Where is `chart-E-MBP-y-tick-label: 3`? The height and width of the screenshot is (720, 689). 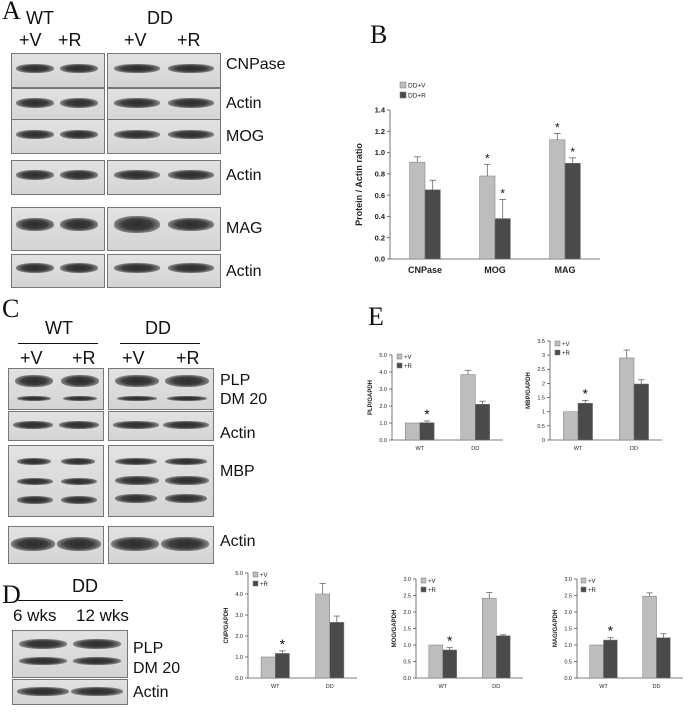 chart-E-MBP-y-tick-label: 3 is located at coordinates (543, 356).